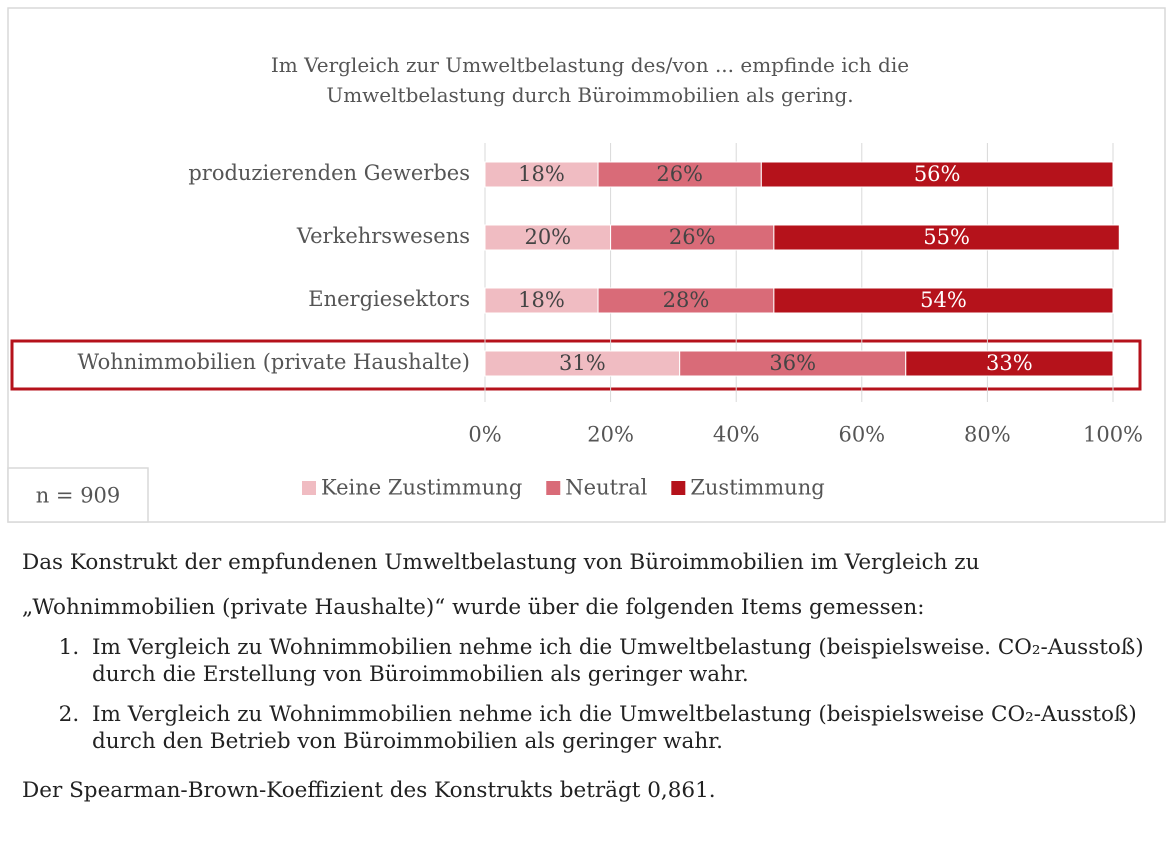  Describe the element at coordinates (484, 435) in the screenshot. I see `x-tick-label: 0%` at that location.